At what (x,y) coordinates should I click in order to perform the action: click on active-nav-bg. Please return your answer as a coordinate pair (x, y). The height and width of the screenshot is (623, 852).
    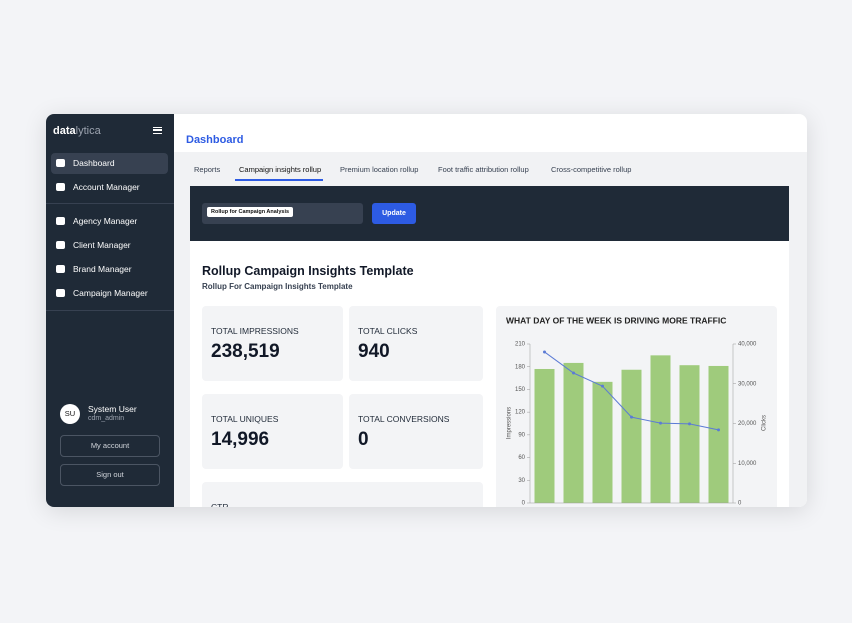
    Looking at the image, I should click on (109, 163).